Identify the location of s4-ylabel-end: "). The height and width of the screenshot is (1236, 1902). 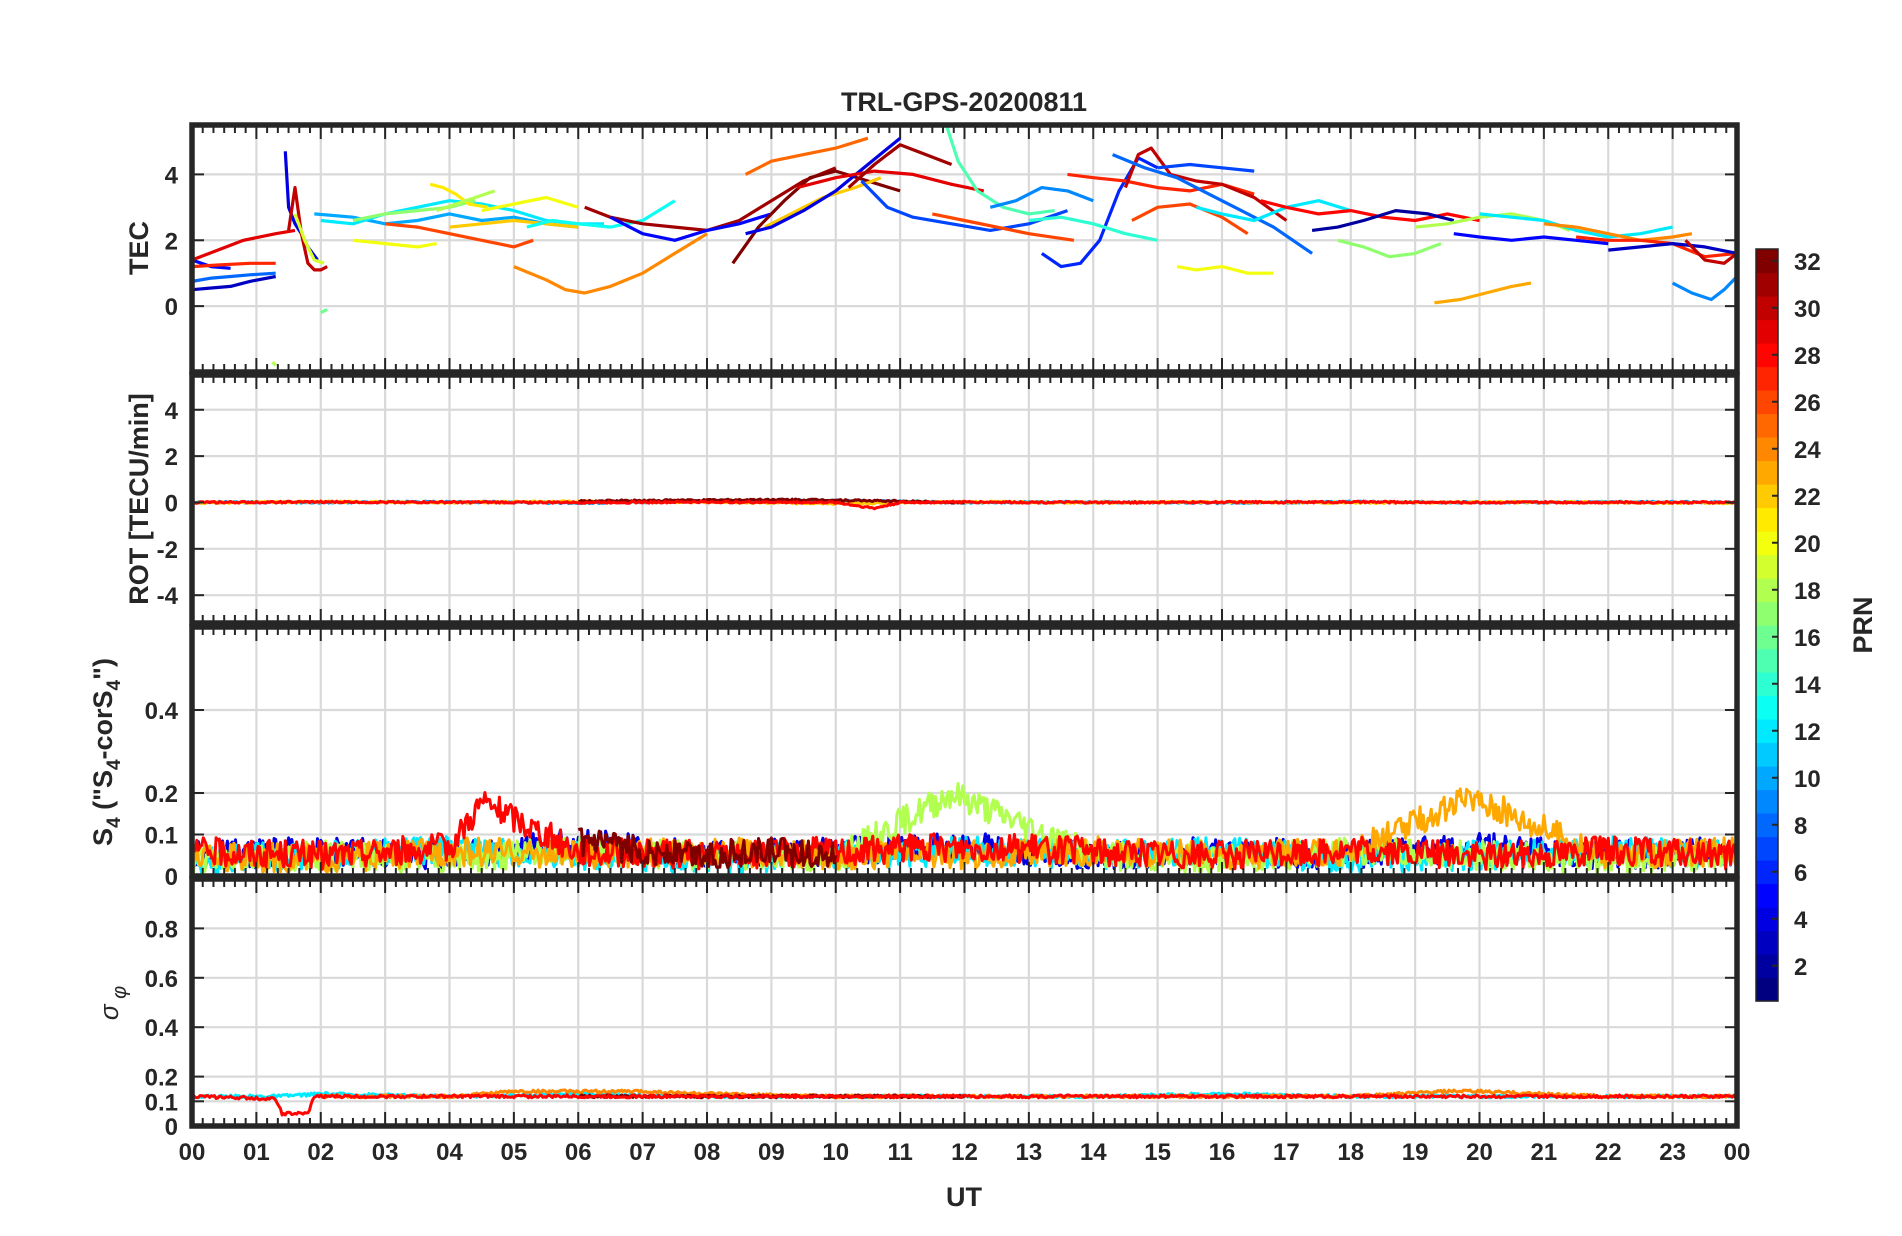
(103, 669).